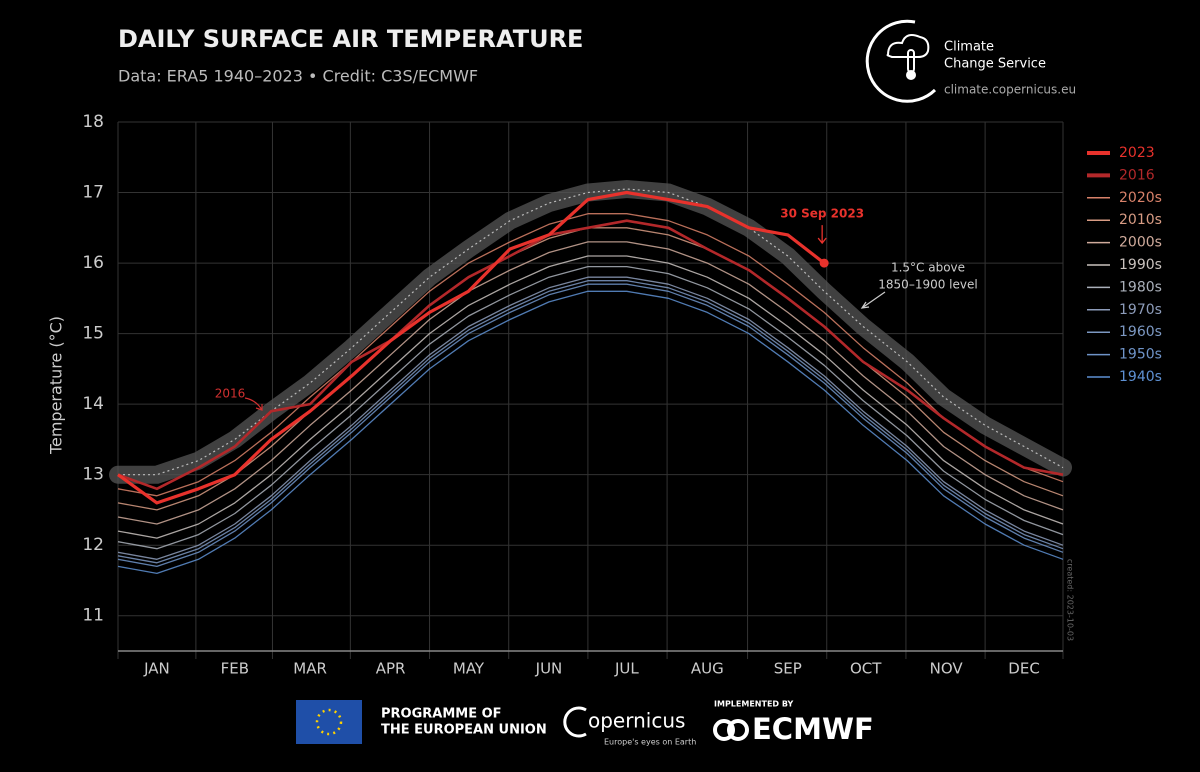 This screenshot has height=772, width=1200. Describe the element at coordinates (93, 545) in the screenshot. I see `y-tick-label: 12` at that location.